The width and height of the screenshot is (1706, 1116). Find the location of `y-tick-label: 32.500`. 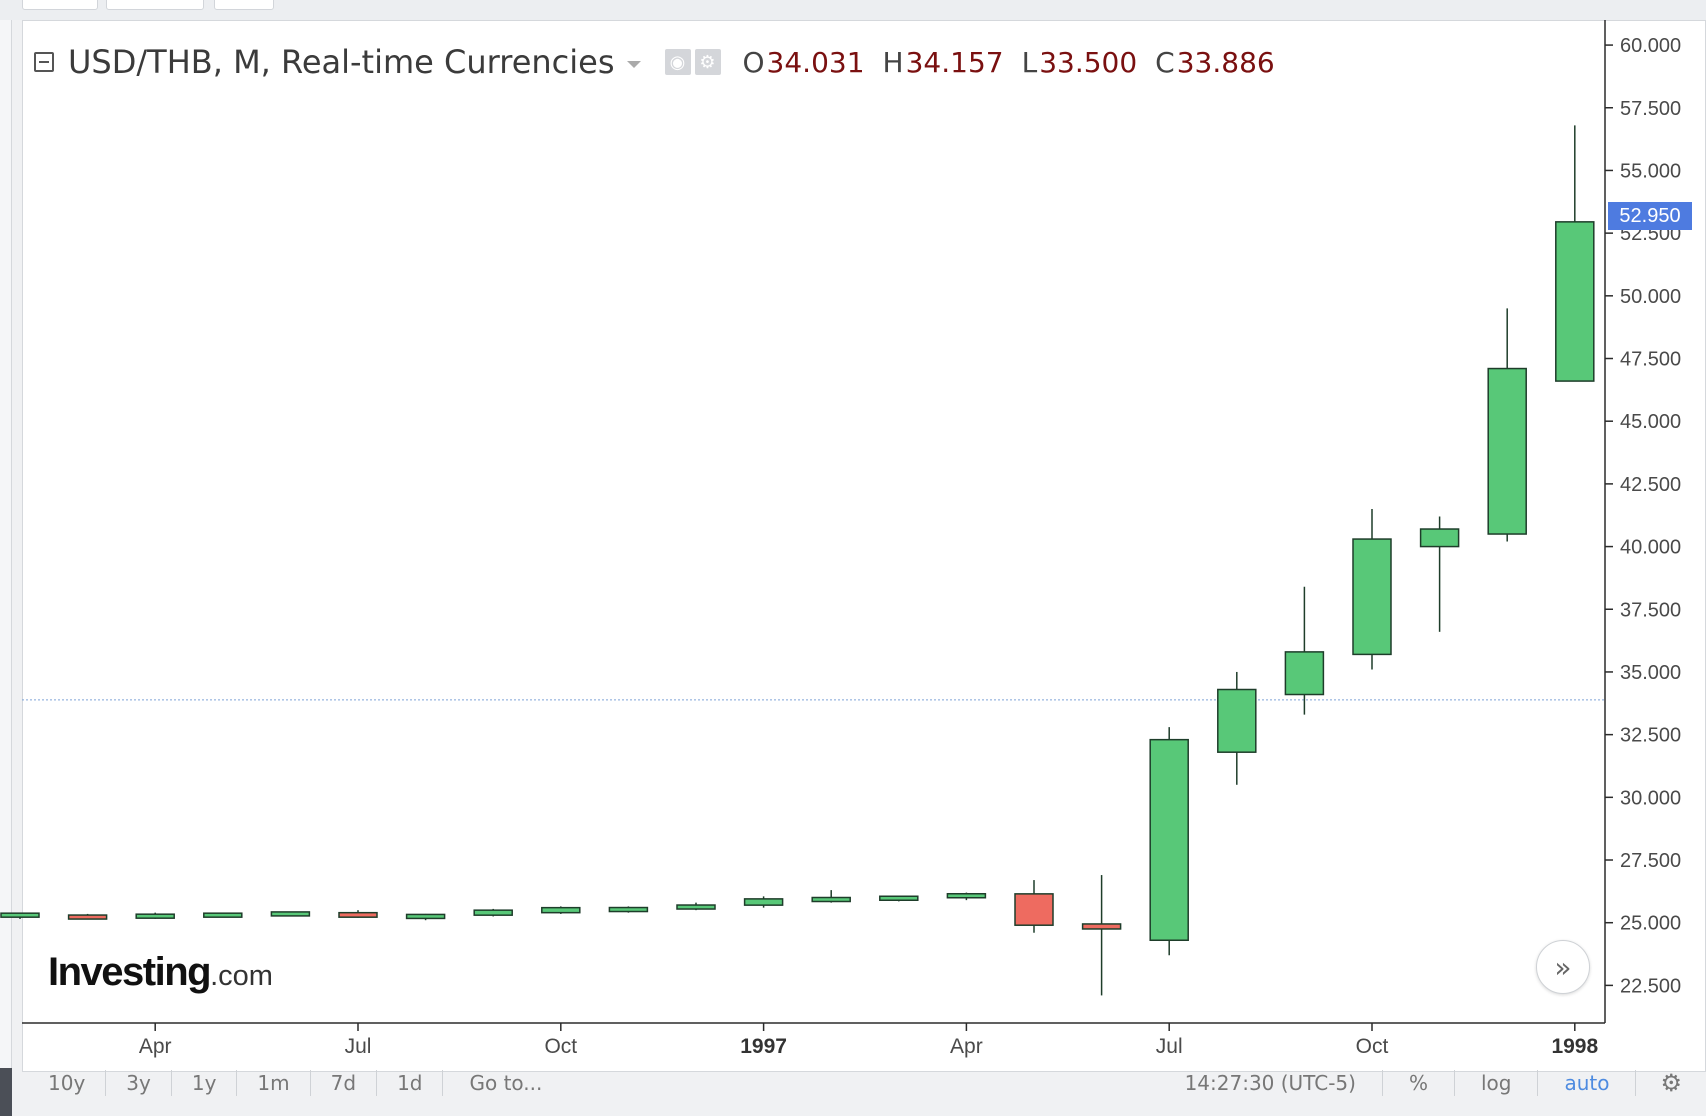

y-tick-label: 32.500 is located at coordinates (1650, 736).